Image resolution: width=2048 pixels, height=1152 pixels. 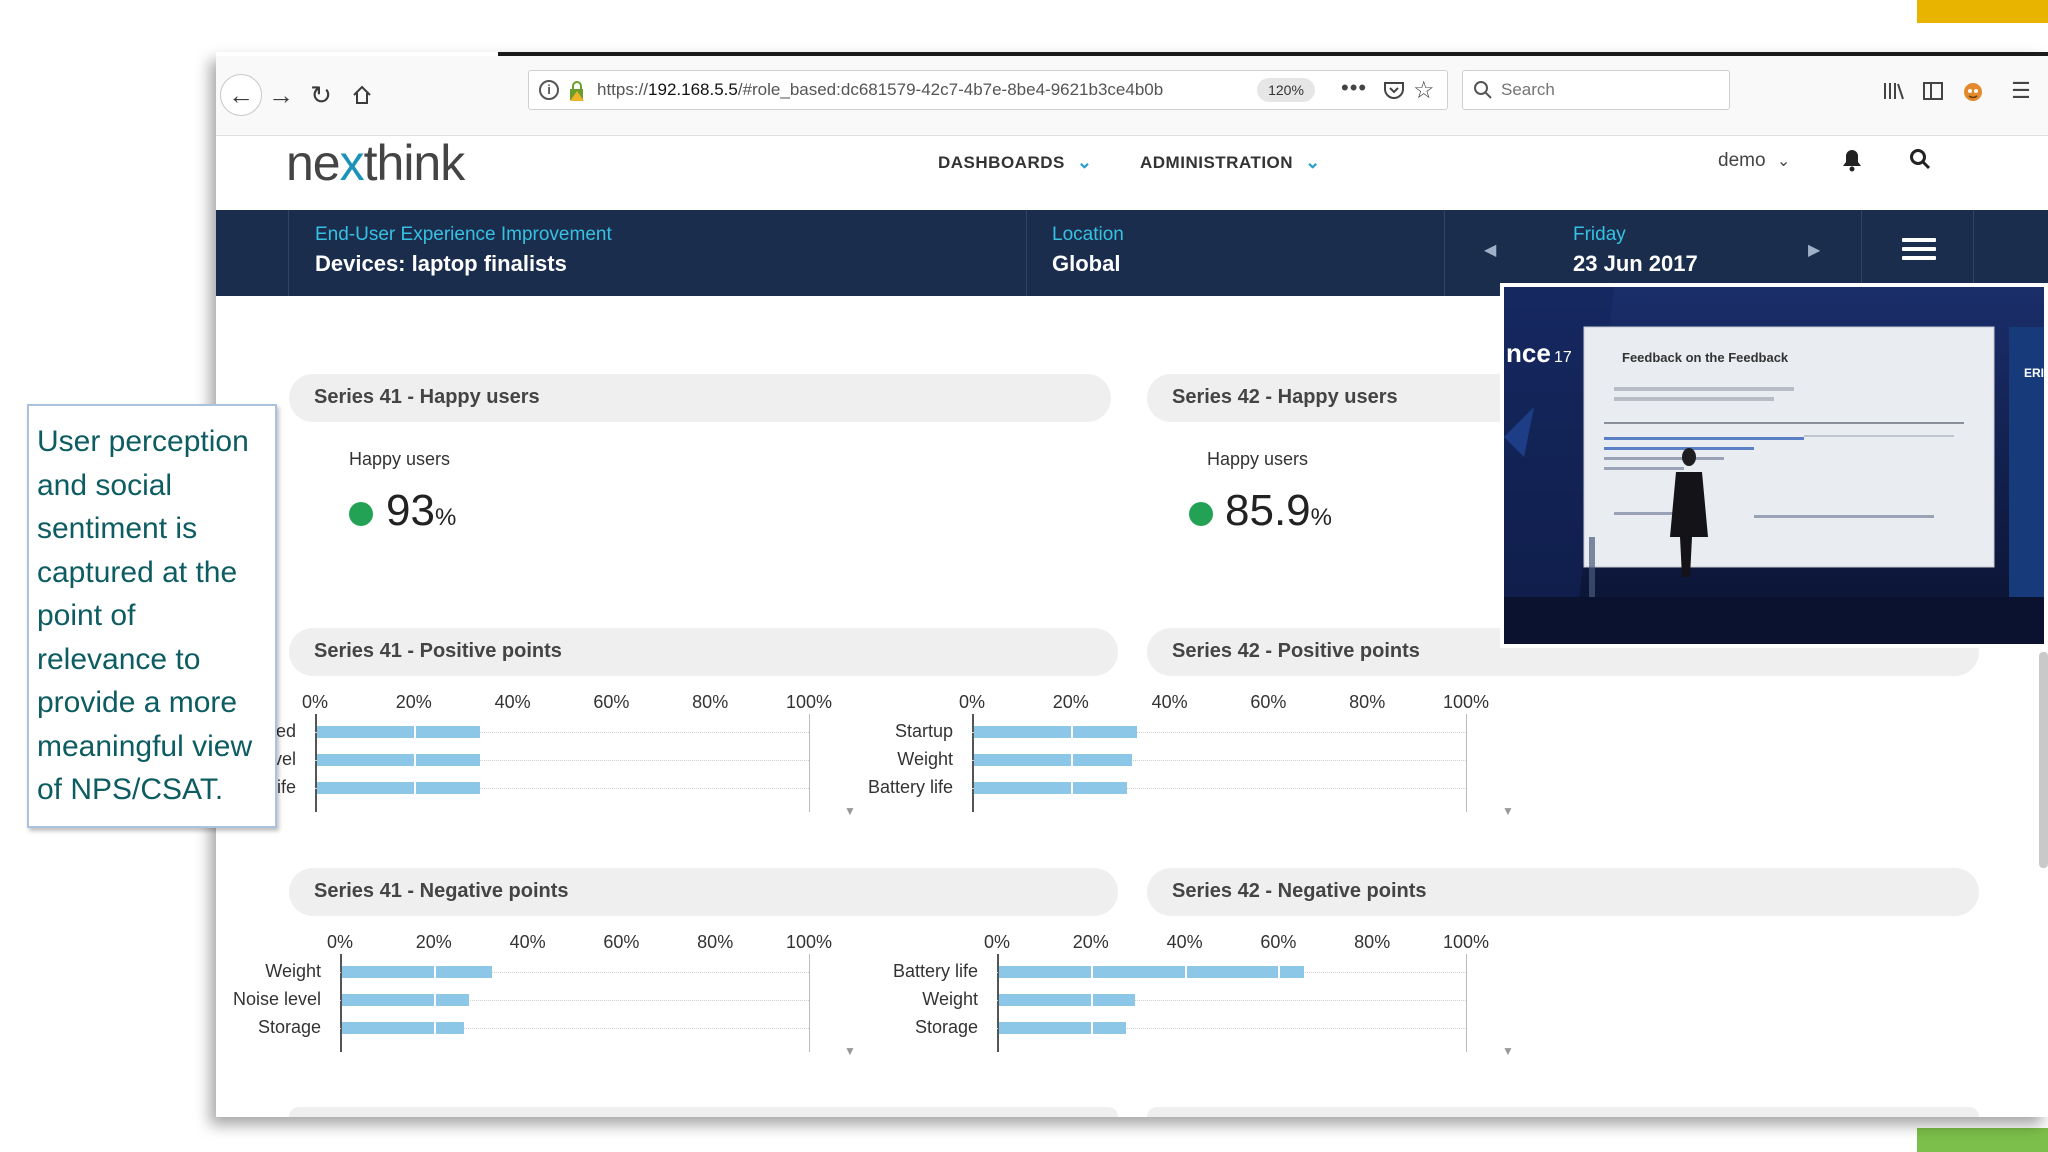 I want to click on date-value: 23 Jun 2017, so click(x=1635, y=263).